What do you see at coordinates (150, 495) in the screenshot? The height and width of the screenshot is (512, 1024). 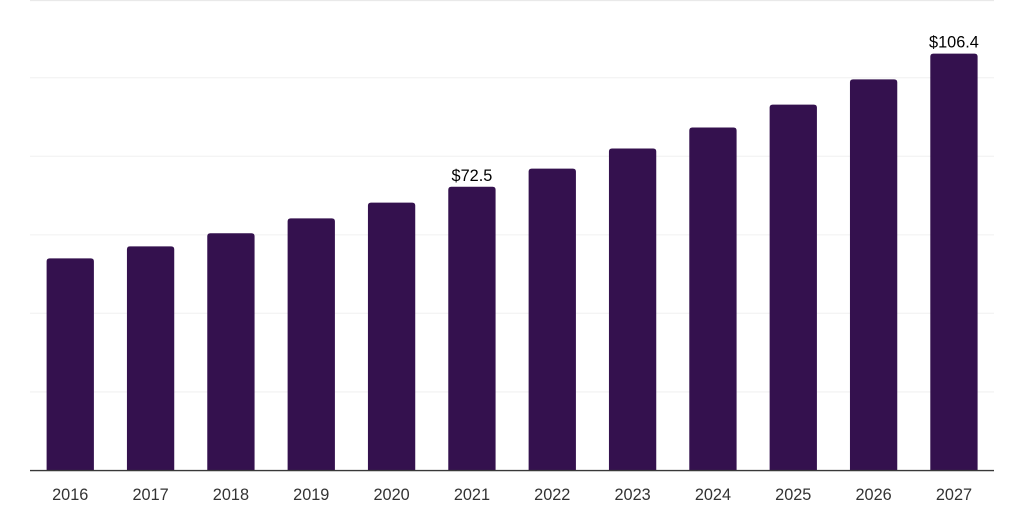 I see `svg-text: 2017` at bounding box center [150, 495].